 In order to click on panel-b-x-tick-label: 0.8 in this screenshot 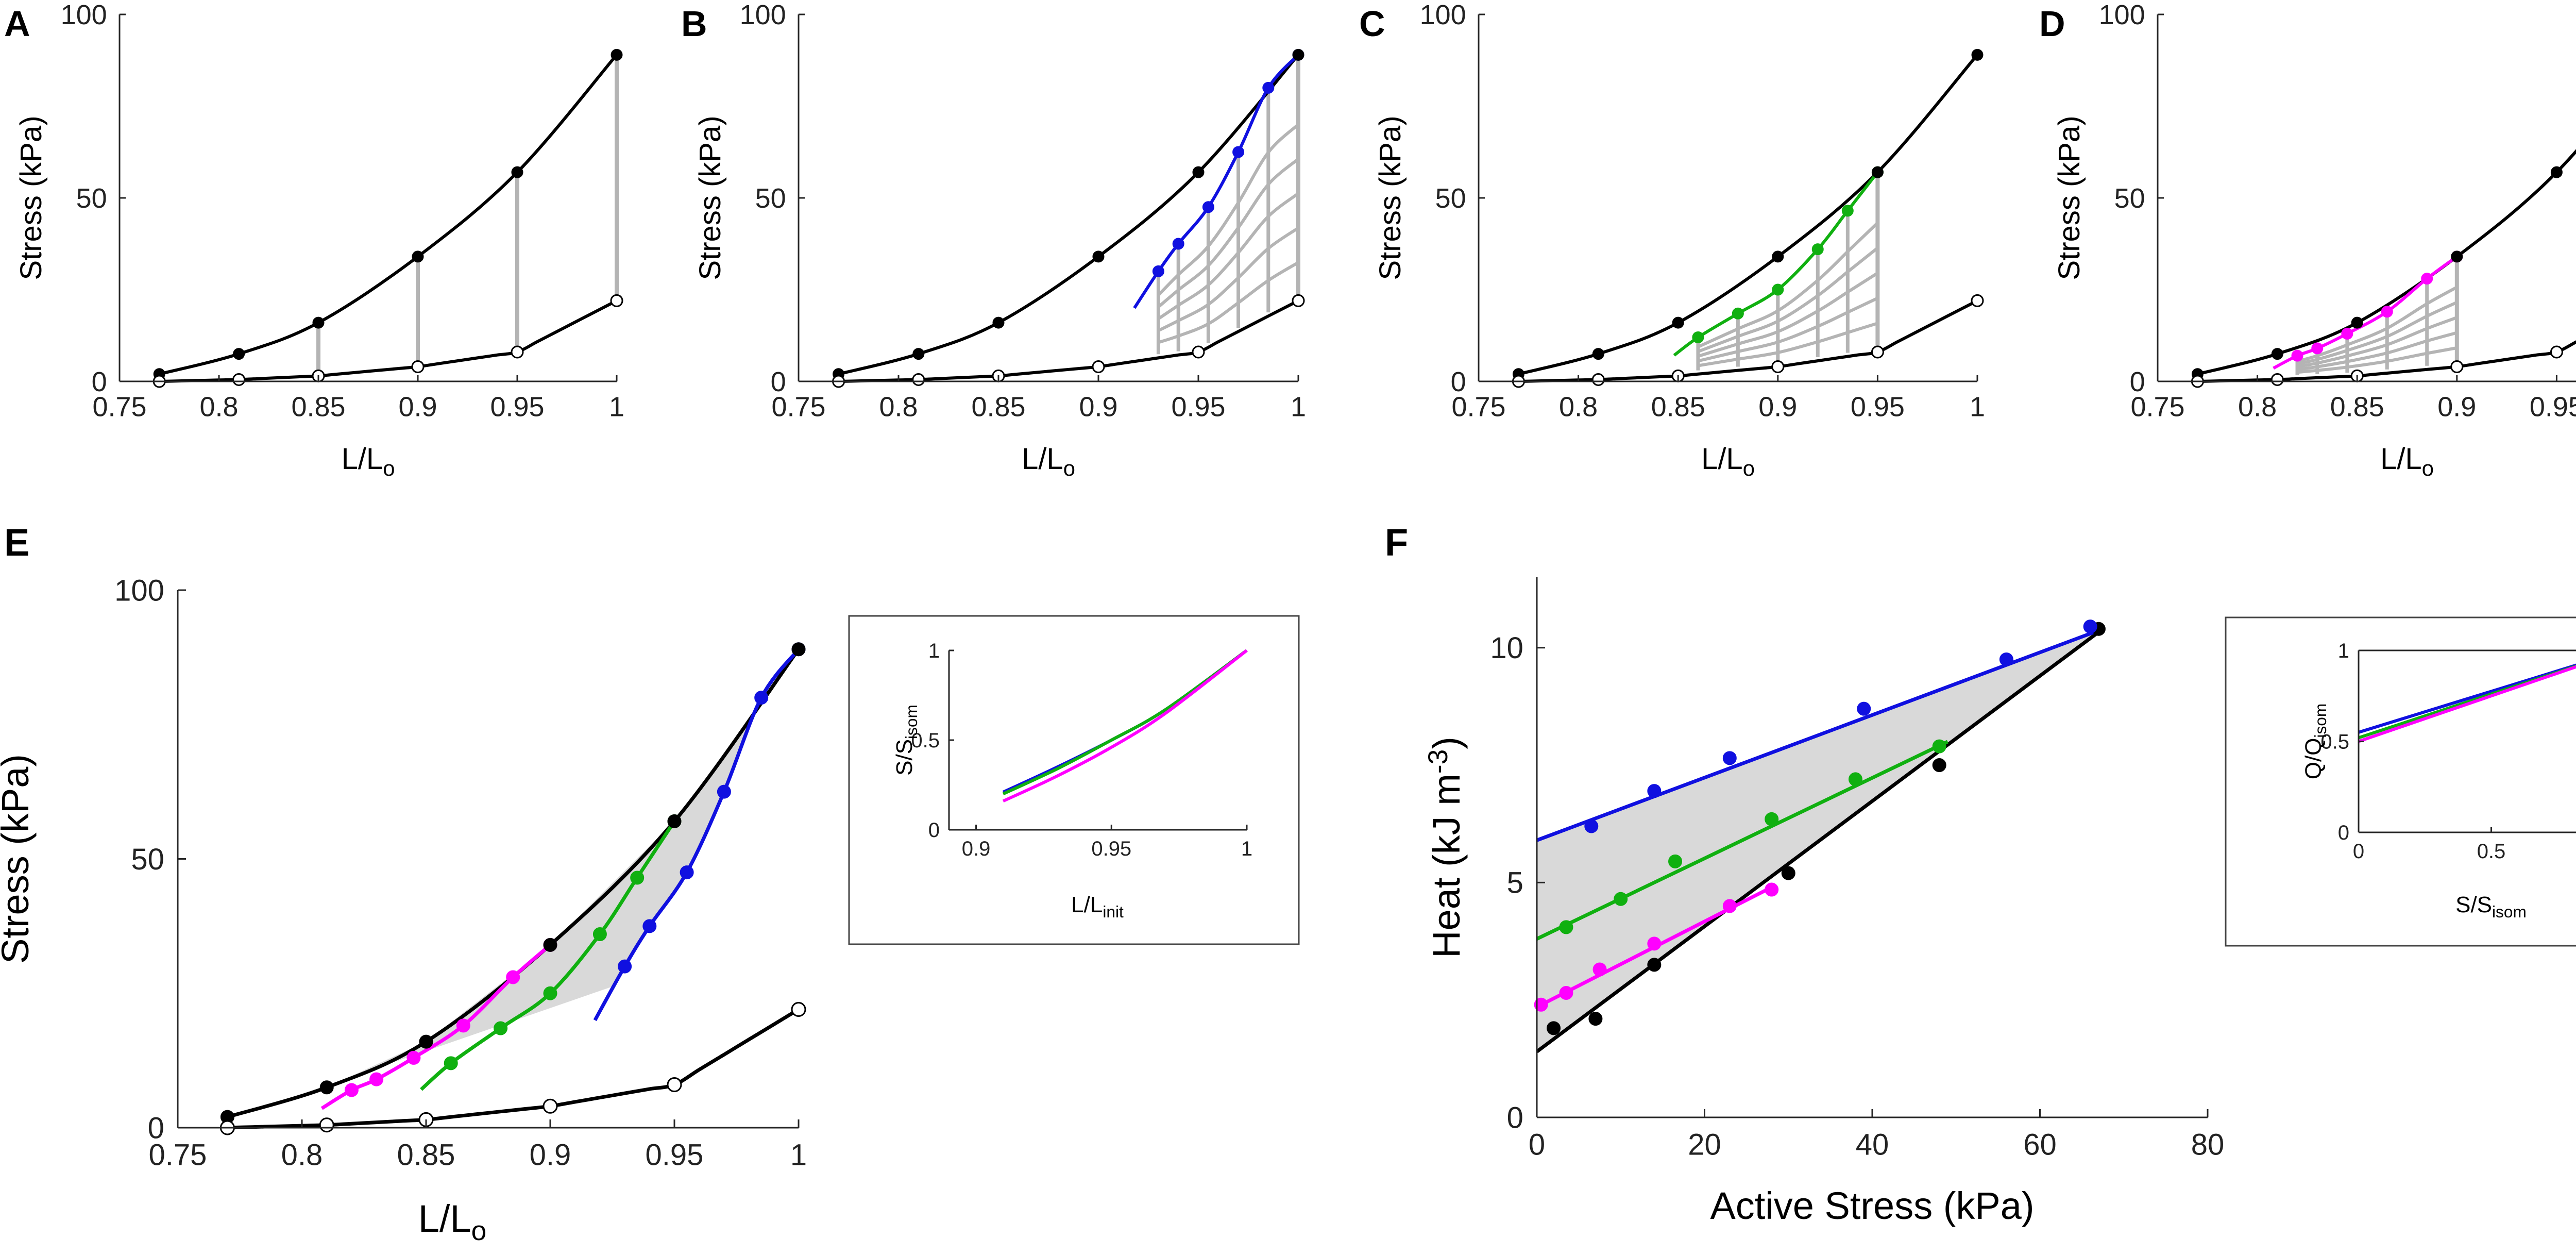, I will do `click(898, 407)`.